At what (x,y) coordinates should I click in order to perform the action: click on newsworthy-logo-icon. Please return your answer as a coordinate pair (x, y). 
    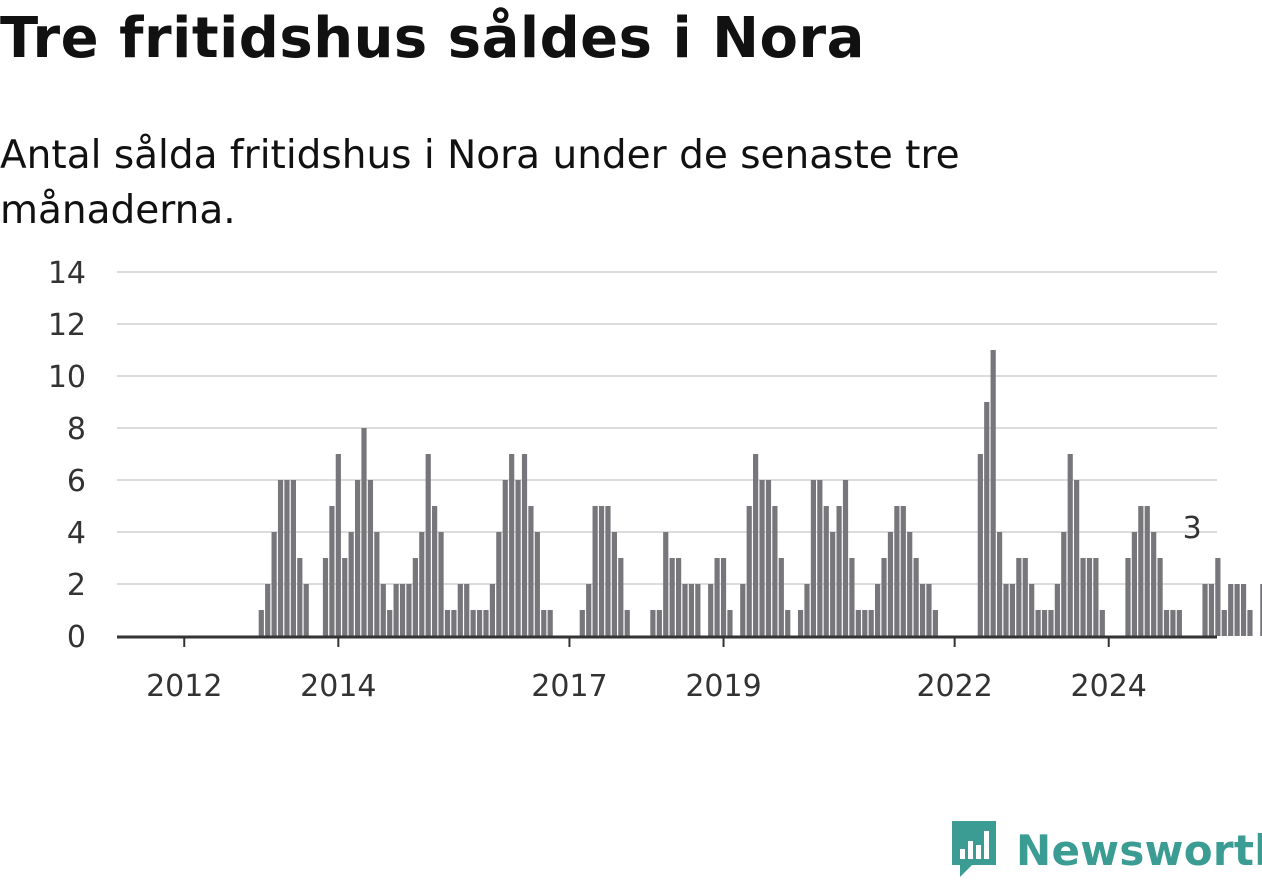
    Looking at the image, I should click on (974, 849).